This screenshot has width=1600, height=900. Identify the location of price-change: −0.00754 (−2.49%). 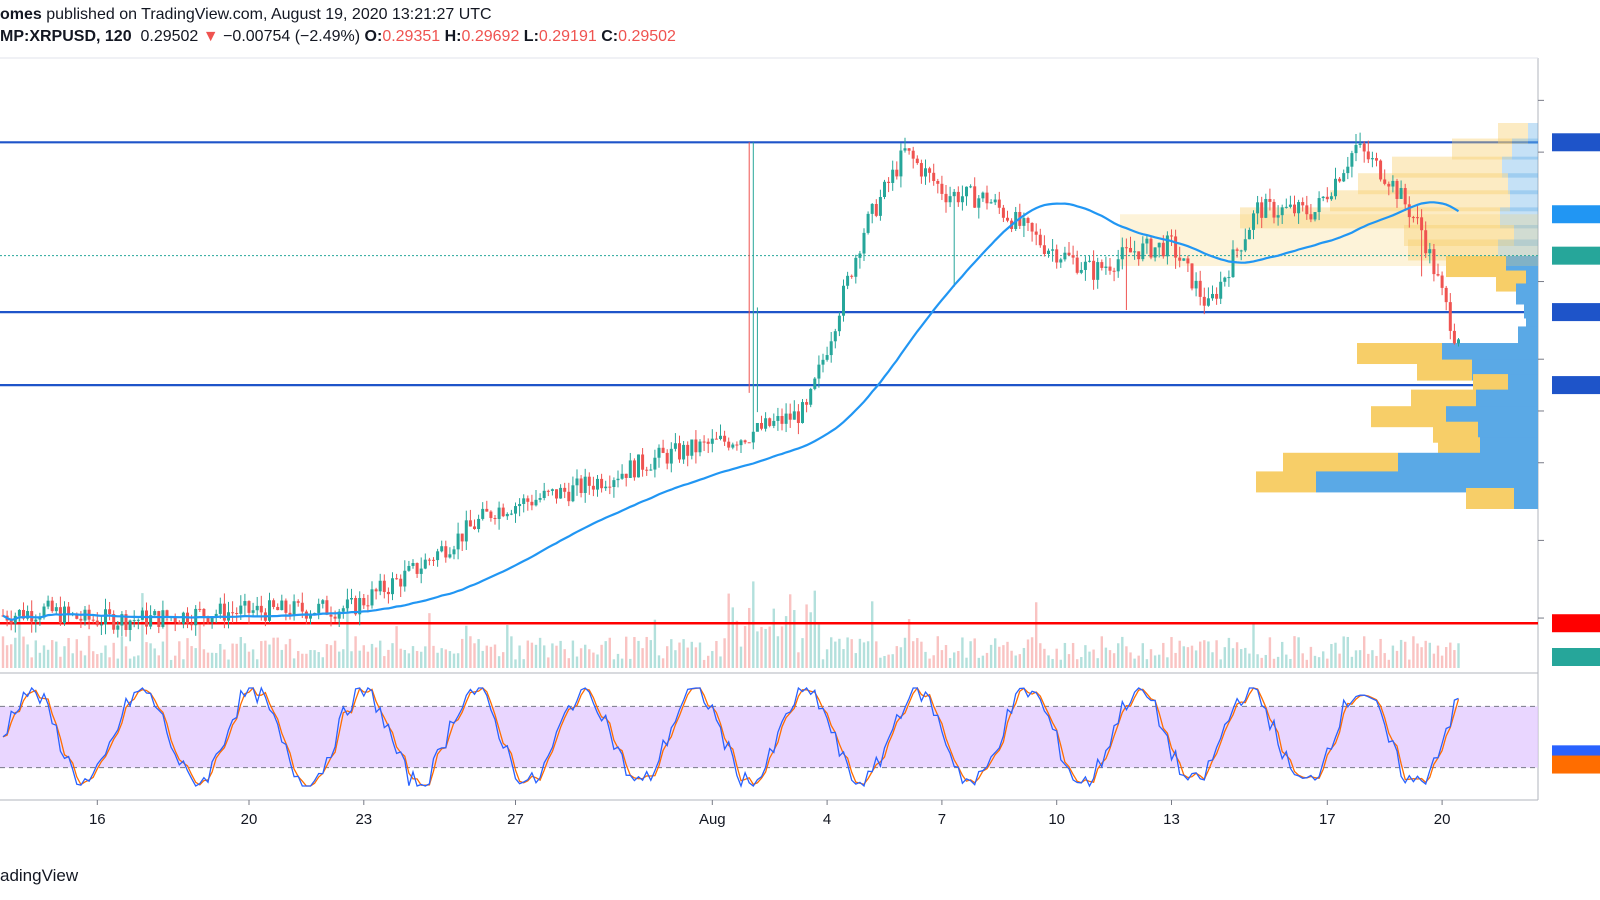
(292, 36).